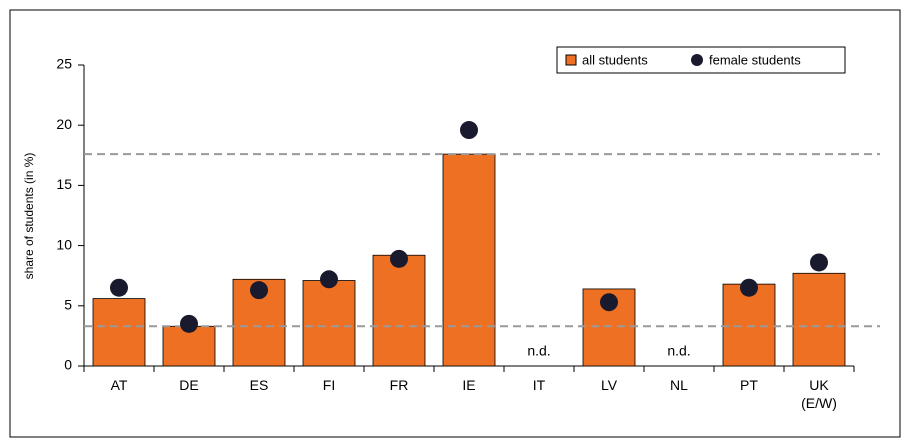 The height and width of the screenshot is (448, 912). Describe the element at coordinates (329, 385) in the screenshot. I see `x-tick-label: FI` at that location.